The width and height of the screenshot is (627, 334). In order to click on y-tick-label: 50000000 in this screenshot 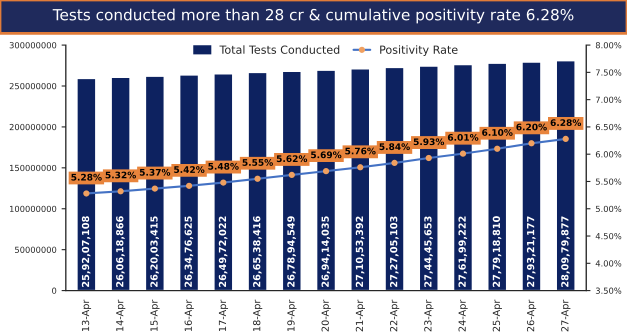, I will do `click(35, 249)`.